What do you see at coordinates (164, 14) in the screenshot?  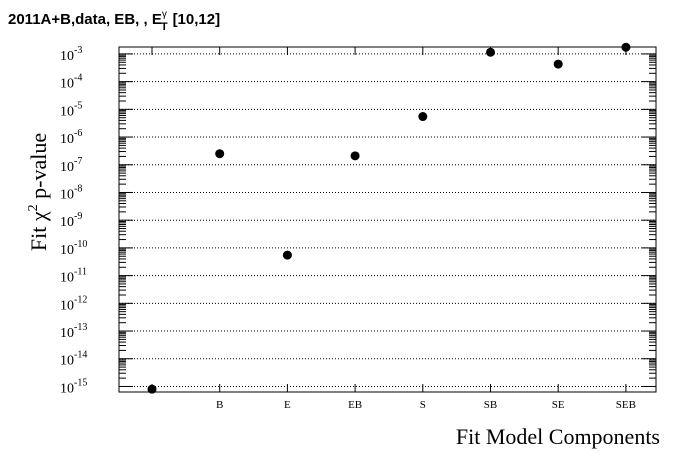 I see `chart-title-sup: γ` at bounding box center [164, 14].